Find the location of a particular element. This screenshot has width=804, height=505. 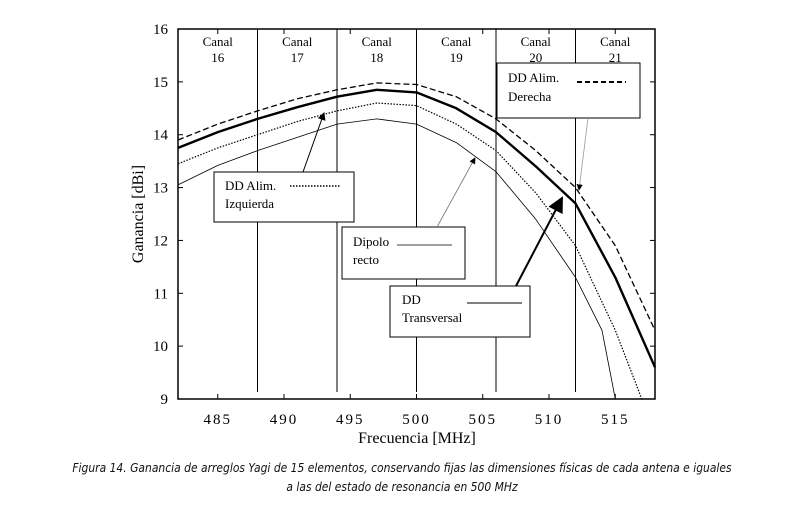

svg-text: Izquierda is located at coordinates (249, 203).